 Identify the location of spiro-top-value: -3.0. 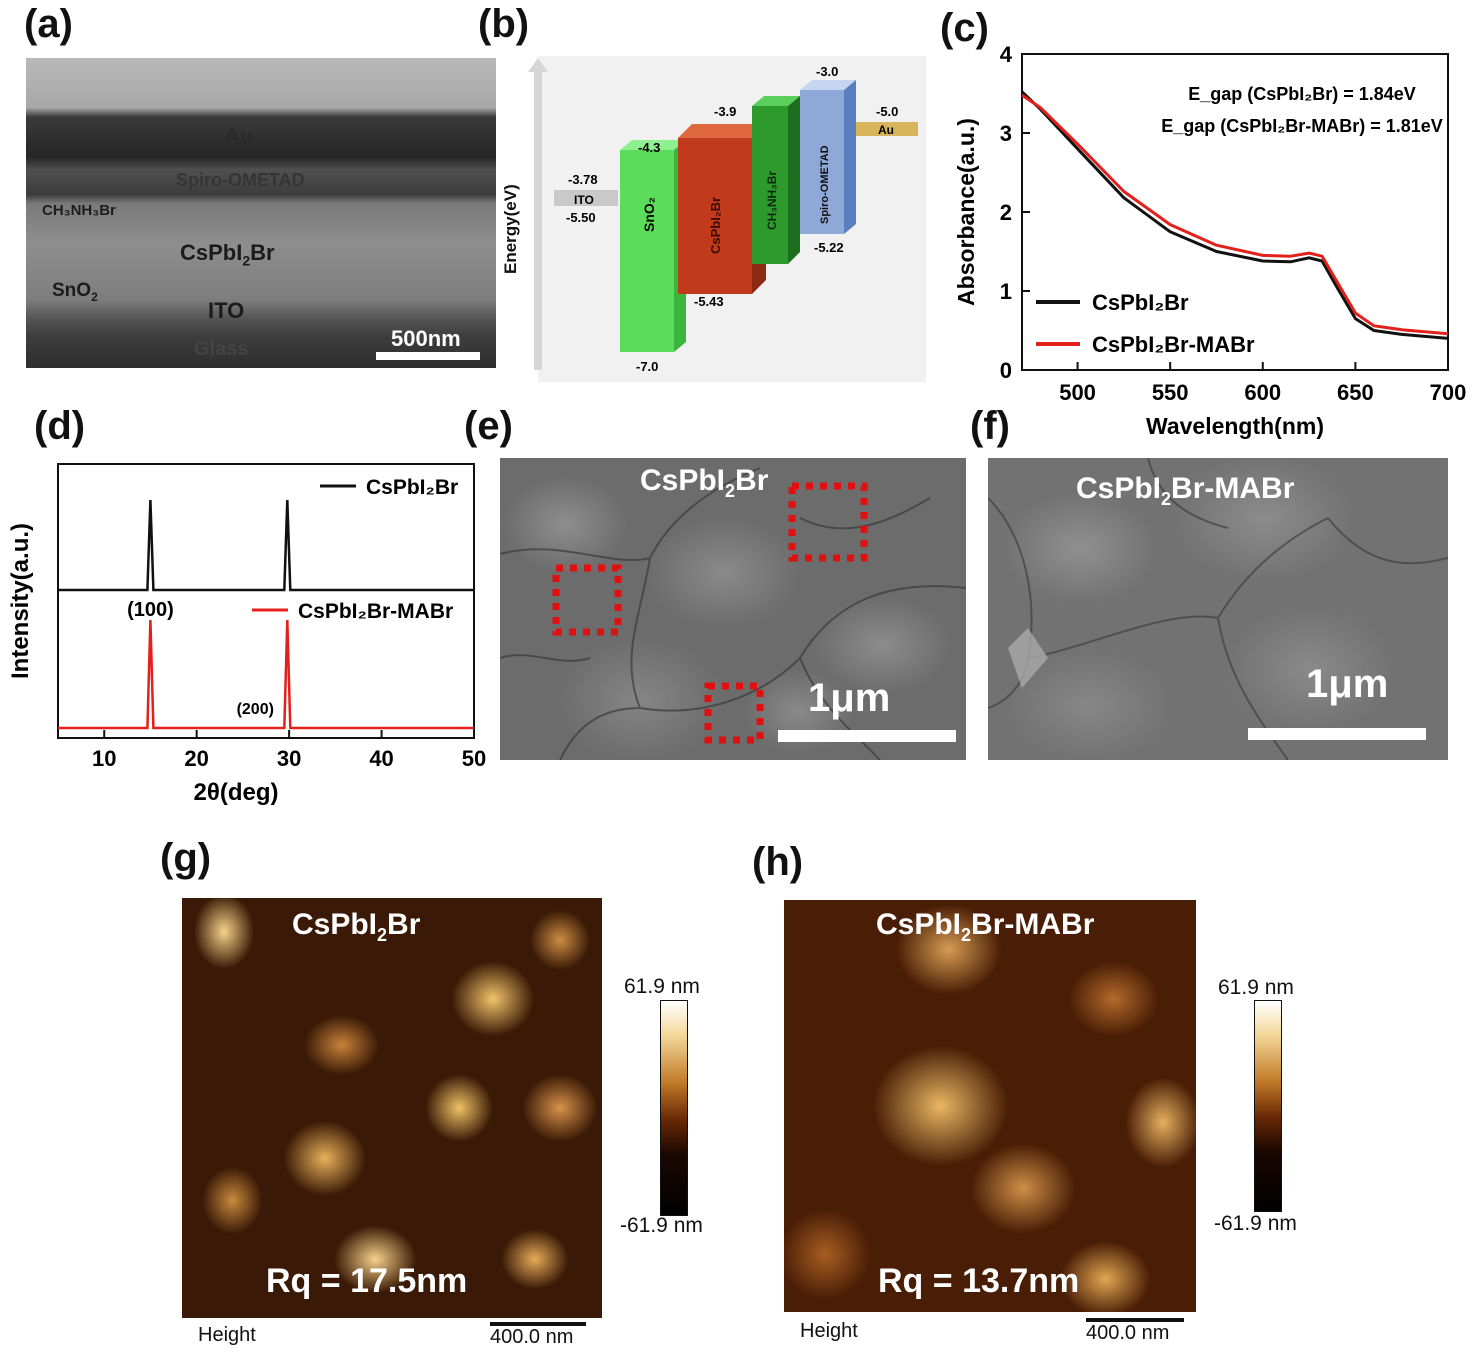
(827, 71).